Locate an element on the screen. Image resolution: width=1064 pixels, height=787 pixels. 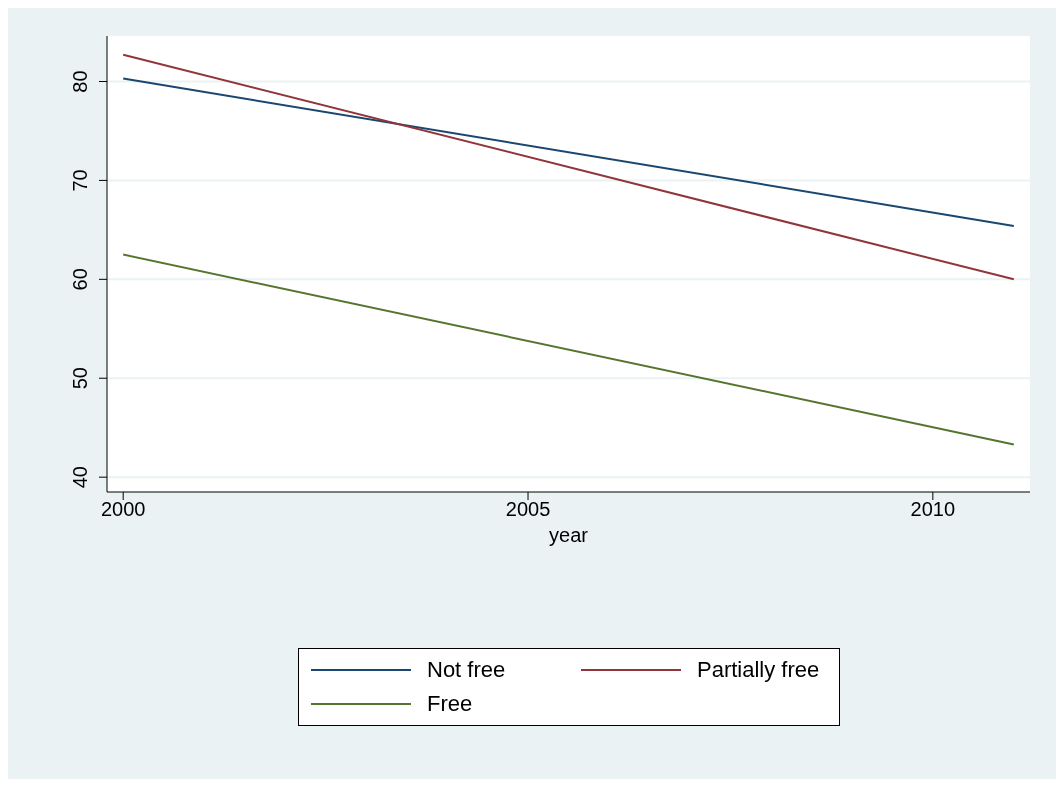
y-tick-label: 60 is located at coordinates (80, 279).